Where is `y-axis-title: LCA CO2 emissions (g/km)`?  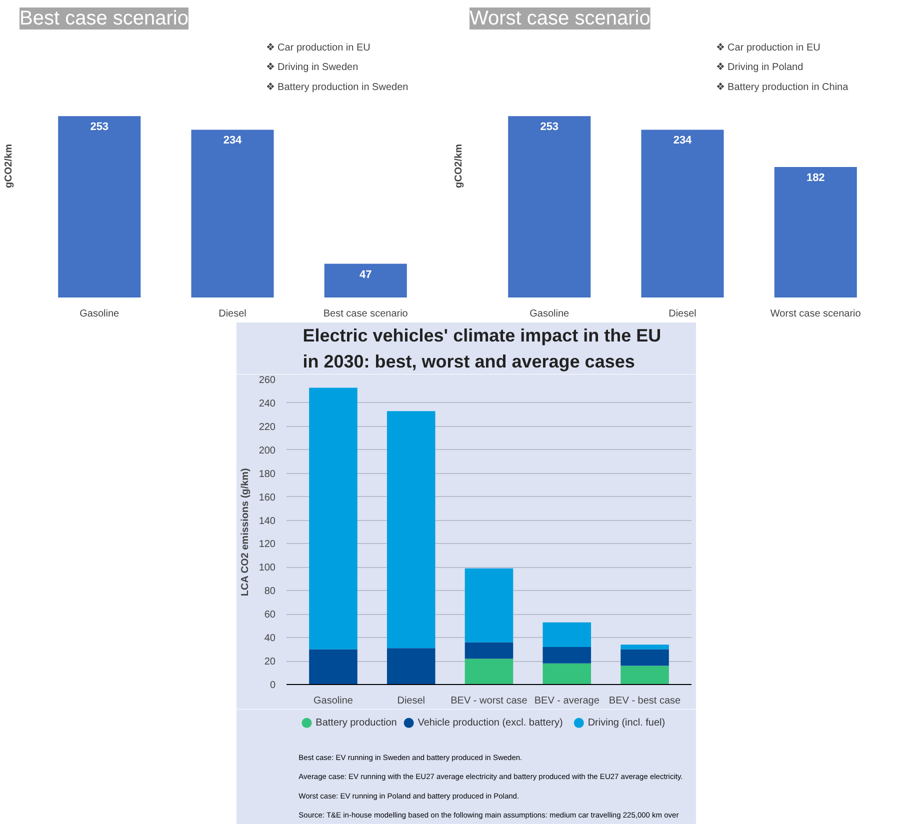
y-axis-title: LCA CO2 emissions (g/km) is located at coordinates (245, 532).